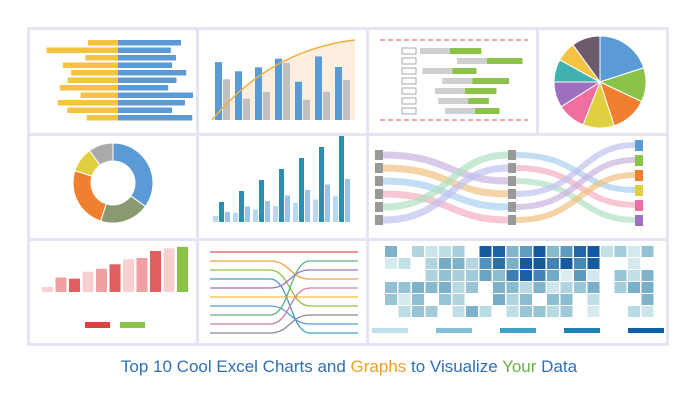 This screenshot has width=698, height=400. Describe the element at coordinates (284, 279) in the screenshot. I see `deco-line` at that location.